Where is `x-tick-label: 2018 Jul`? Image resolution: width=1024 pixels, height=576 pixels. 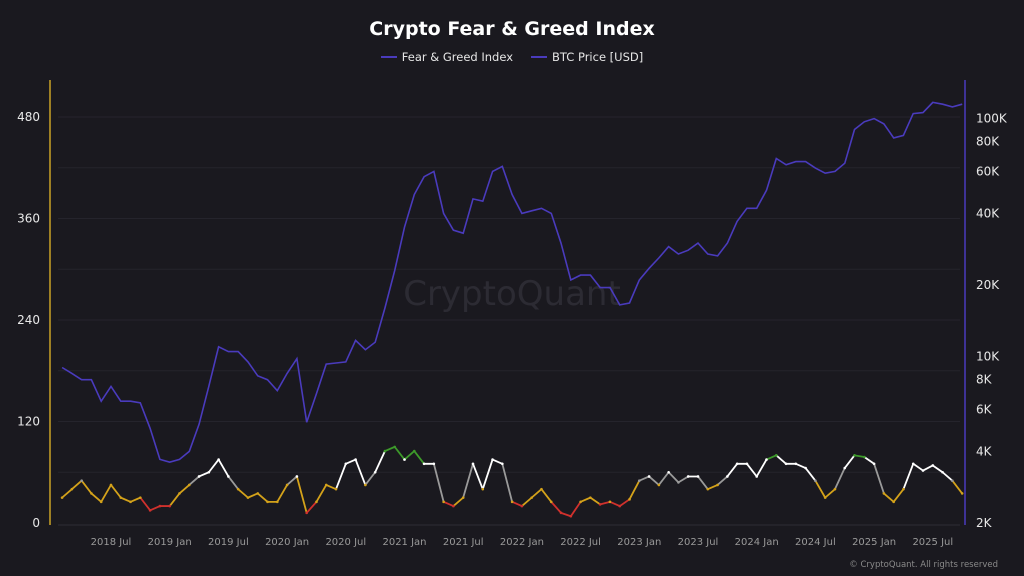 x-tick-label: 2018 Jul is located at coordinates (111, 542).